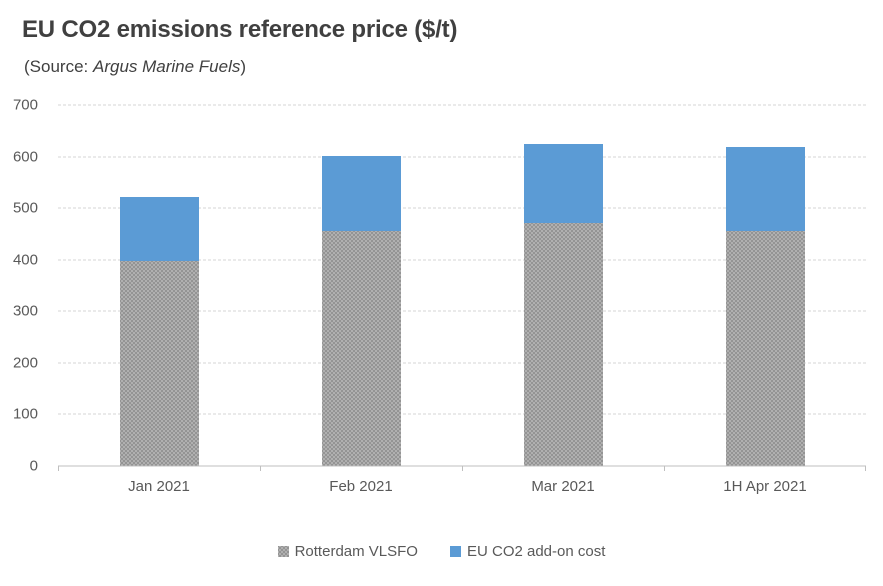 The height and width of the screenshot is (586, 883). I want to click on legend: Rotterdam VLSFO EU CO2 add-on cost, so click(441, 551).